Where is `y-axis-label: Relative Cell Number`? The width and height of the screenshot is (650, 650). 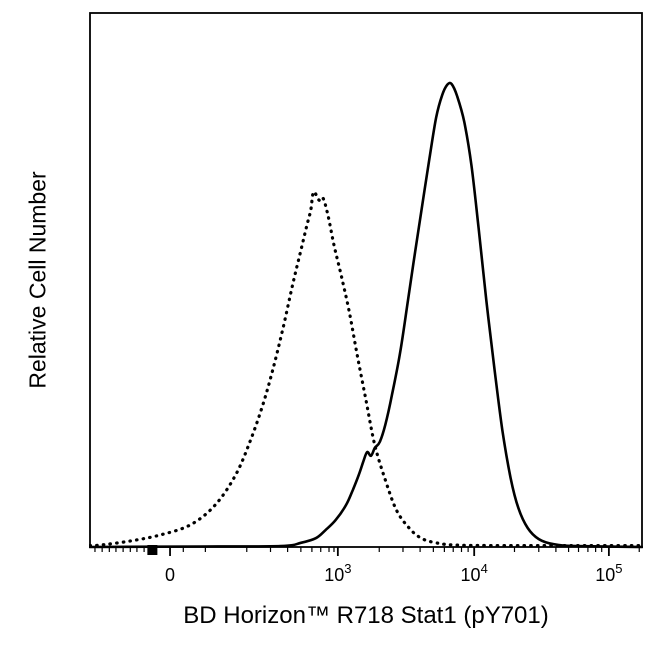
y-axis-label: Relative Cell Number is located at coordinates (37, 280).